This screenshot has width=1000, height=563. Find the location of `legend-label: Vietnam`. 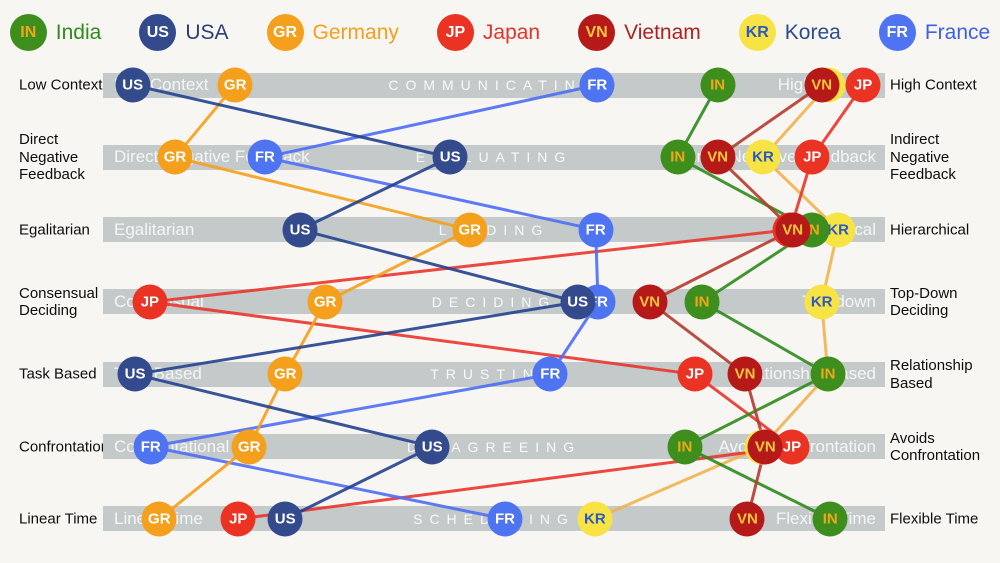

legend-label: Vietnam is located at coordinates (662, 32).